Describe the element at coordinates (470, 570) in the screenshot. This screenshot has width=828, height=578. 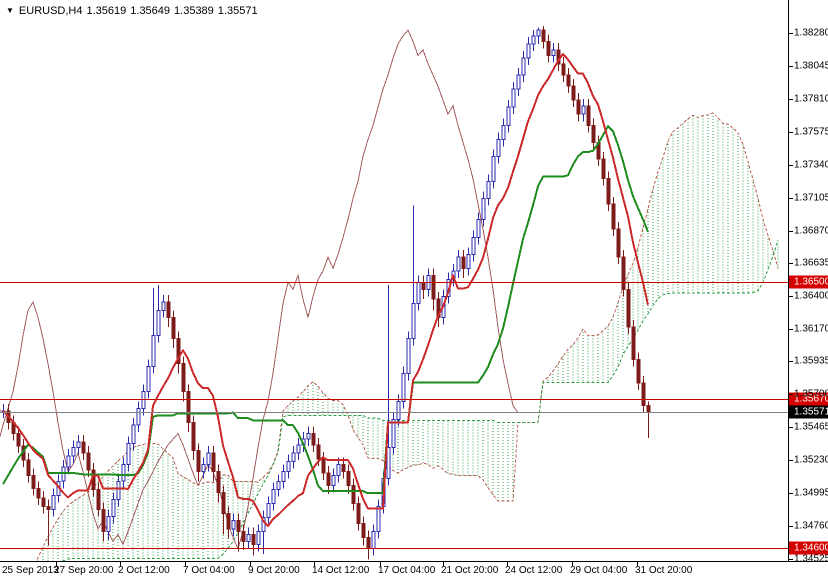
I see `time-tick-label: 21 Oct 20:00` at that location.